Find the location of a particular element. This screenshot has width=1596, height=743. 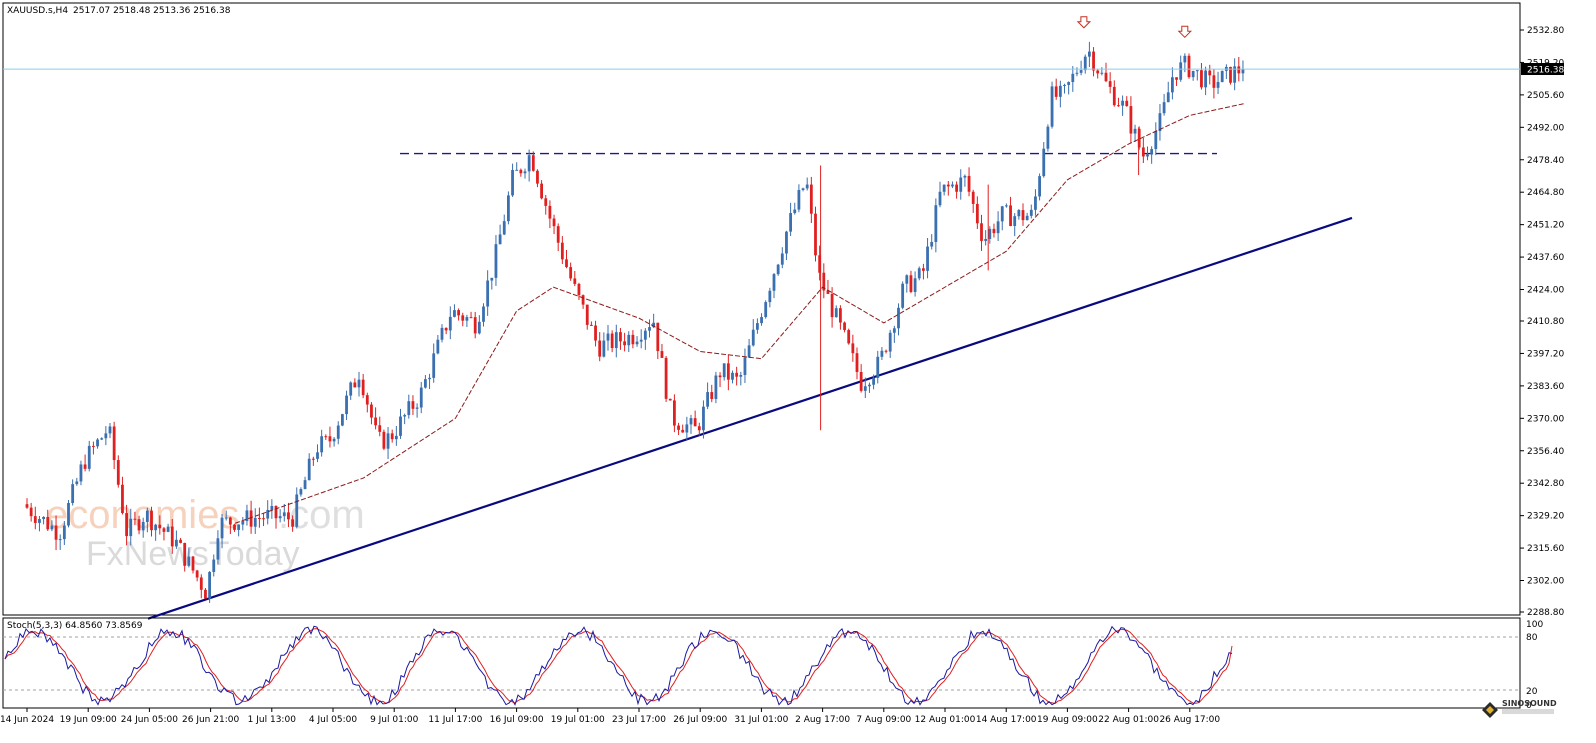

price-label-box: 2516.38 is located at coordinates (1542, 69).